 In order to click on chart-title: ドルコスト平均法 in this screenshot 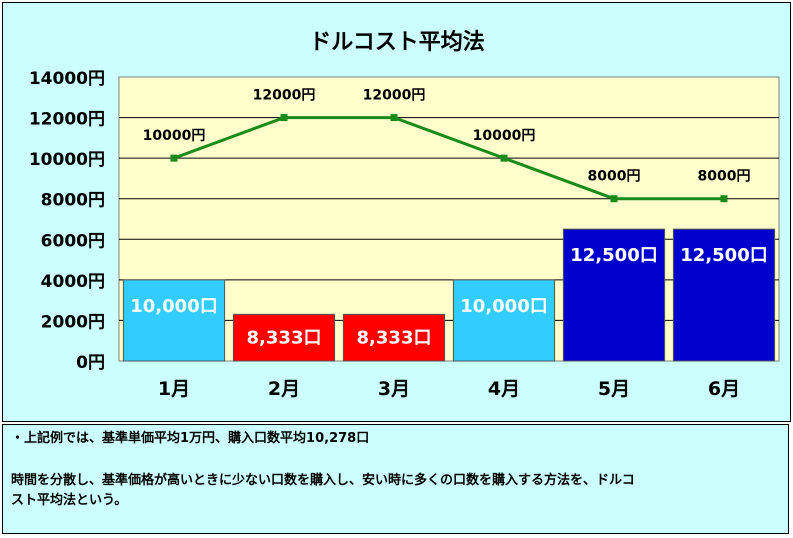, I will do `click(397, 42)`.